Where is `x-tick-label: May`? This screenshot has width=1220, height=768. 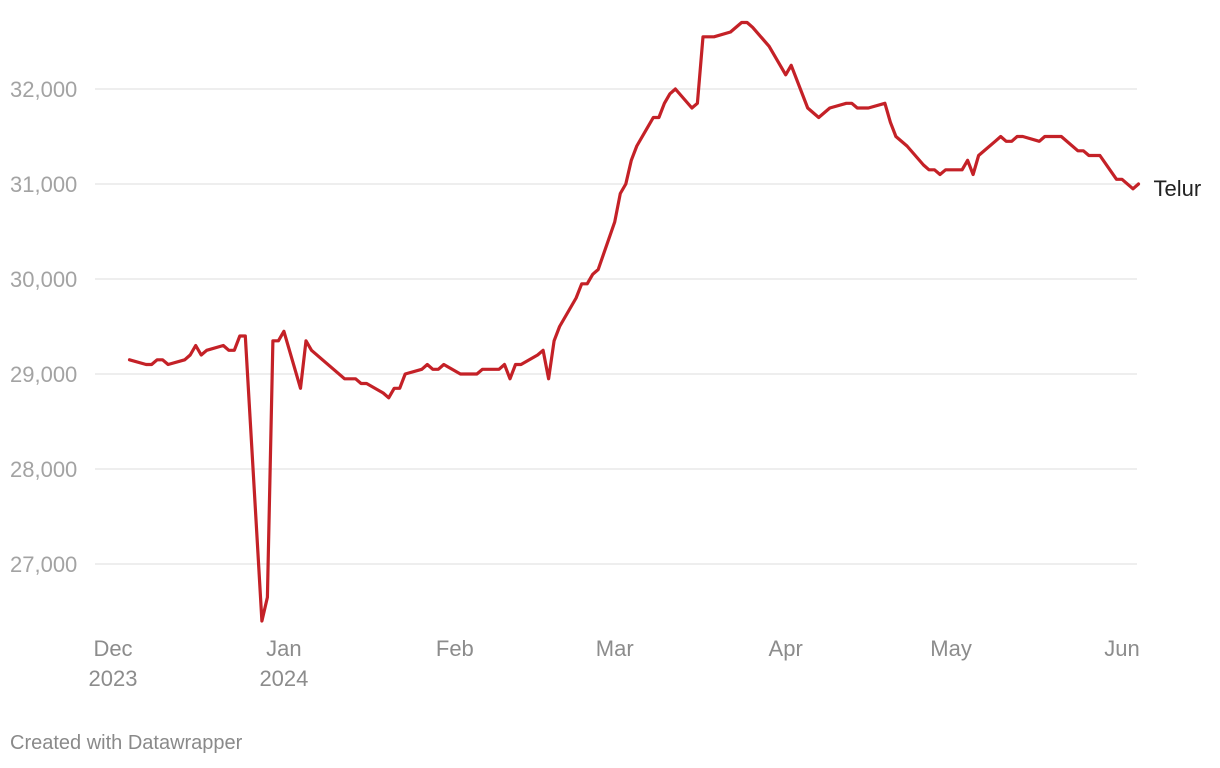 x-tick-label: May is located at coordinates (951, 648).